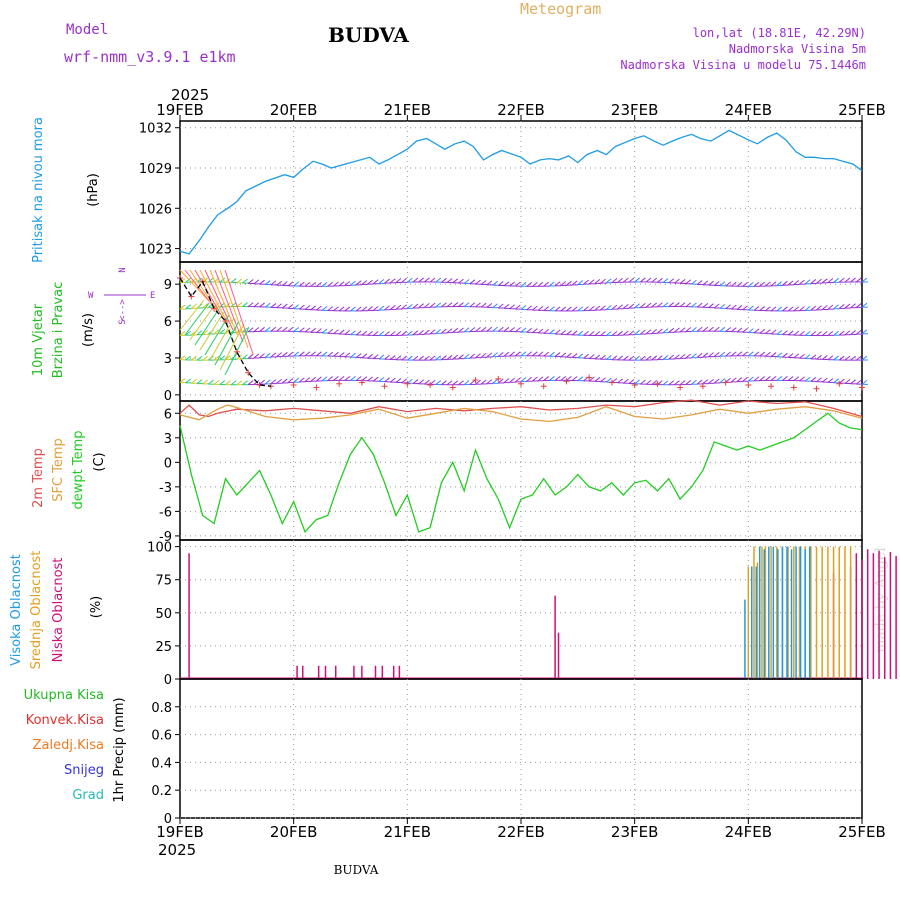 The height and width of the screenshot is (900, 900). Describe the element at coordinates (165, 537) in the screenshot. I see `y-tick-label: -9` at that location.